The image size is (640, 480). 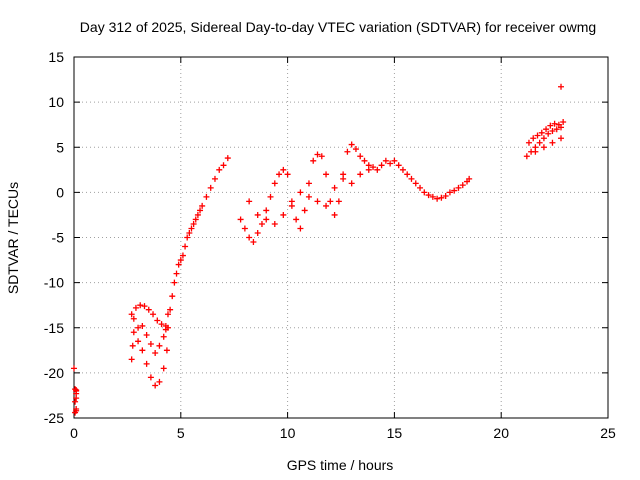 I want to click on series-rise-loop, so click(x=179, y=272).